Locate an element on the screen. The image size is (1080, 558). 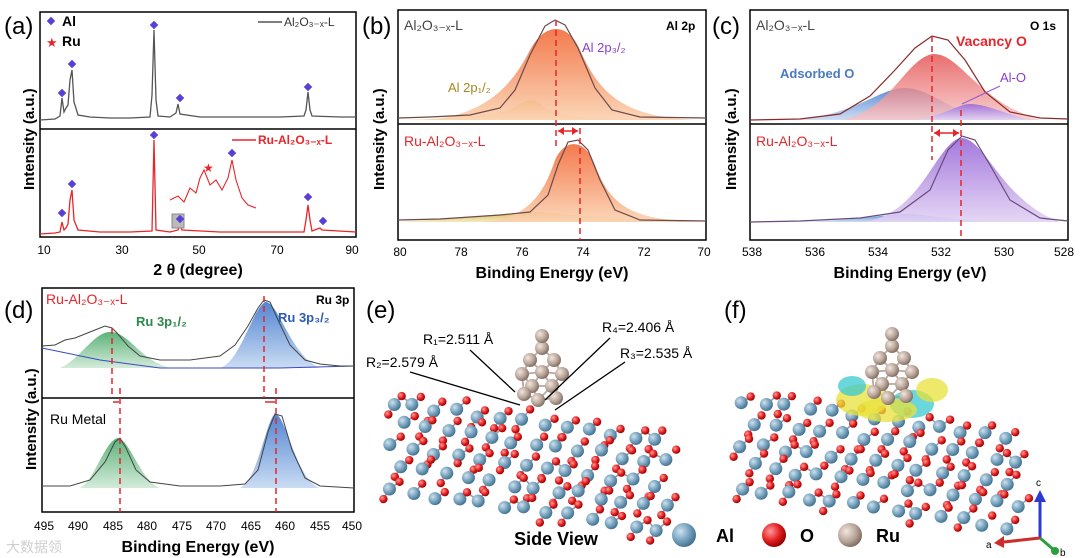
xtick: 475 is located at coordinates (182, 526).